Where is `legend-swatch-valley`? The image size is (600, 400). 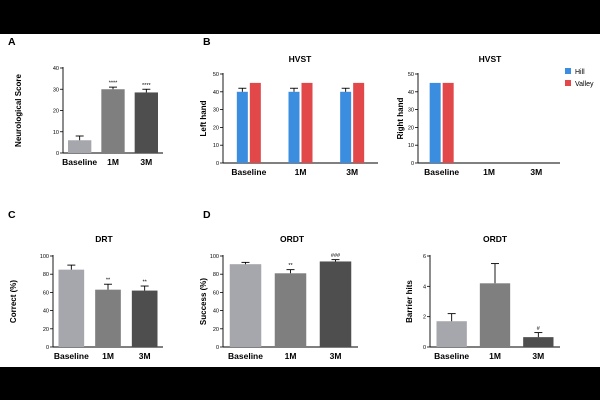 legend-swatch-valley is located at coordinates (568, 83).